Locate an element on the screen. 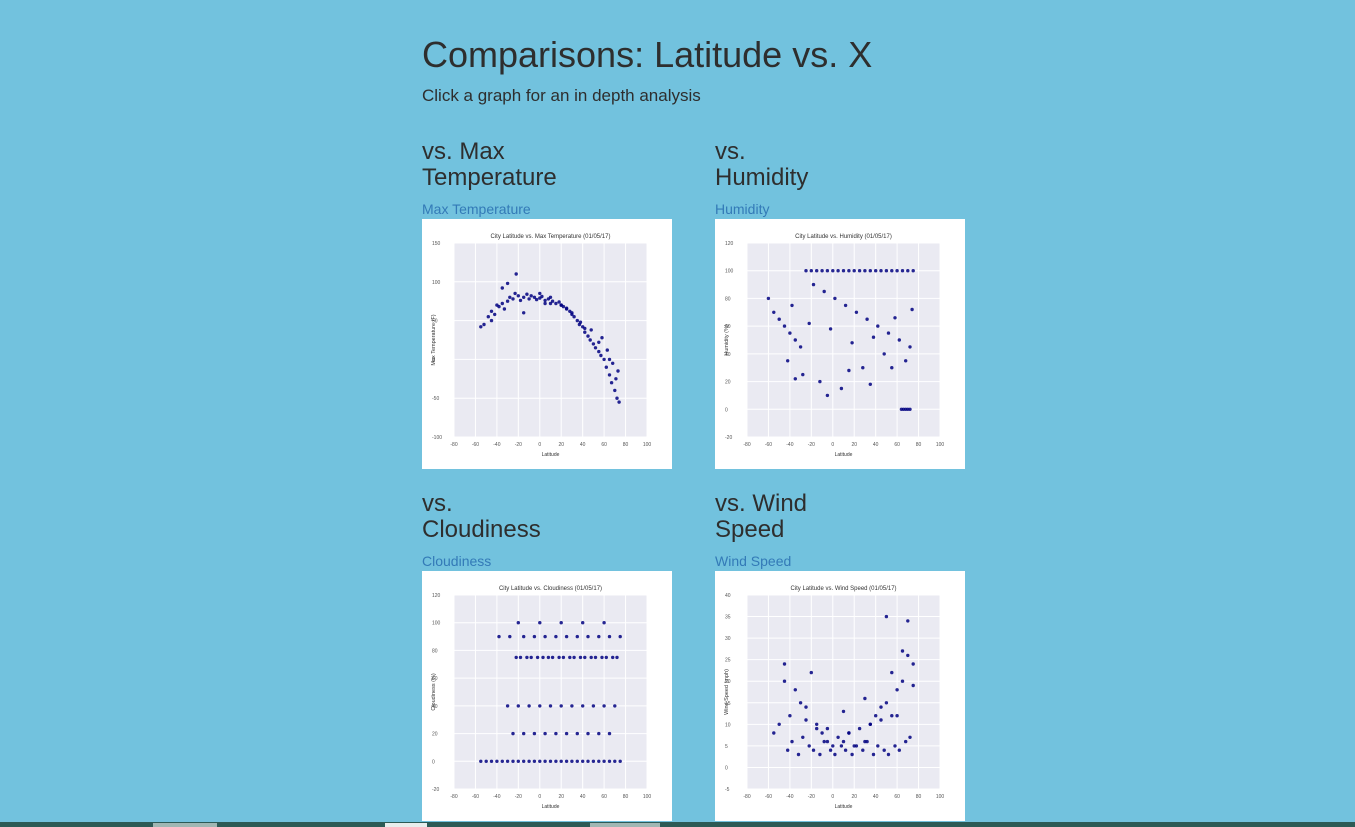 Image resolution: width=1355 pixels, height=827 pixels. chart-title: City Latitude vs. Cloudiness (01/05/17) is located at coordinates (550, 589).